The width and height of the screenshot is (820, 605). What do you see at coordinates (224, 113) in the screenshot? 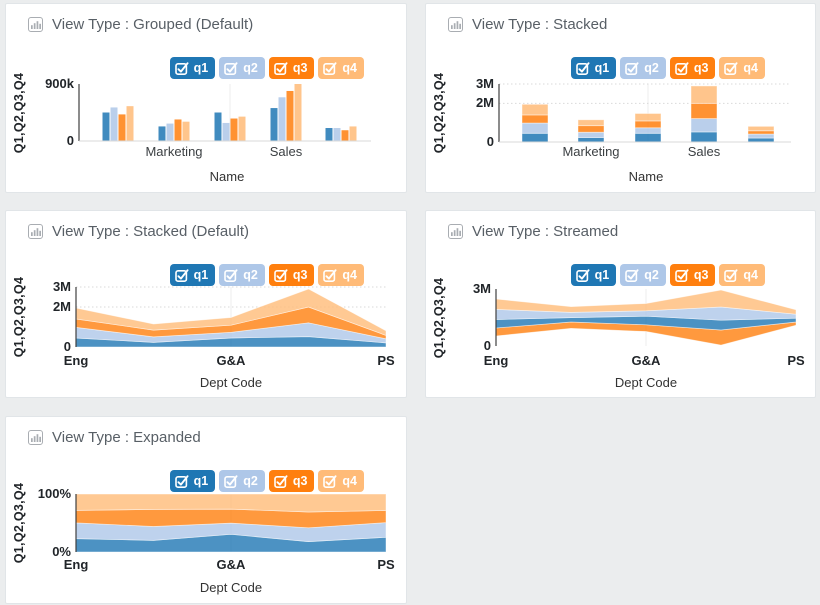
I see `chart-canvas-grouped` at bounding box center [224, 113].